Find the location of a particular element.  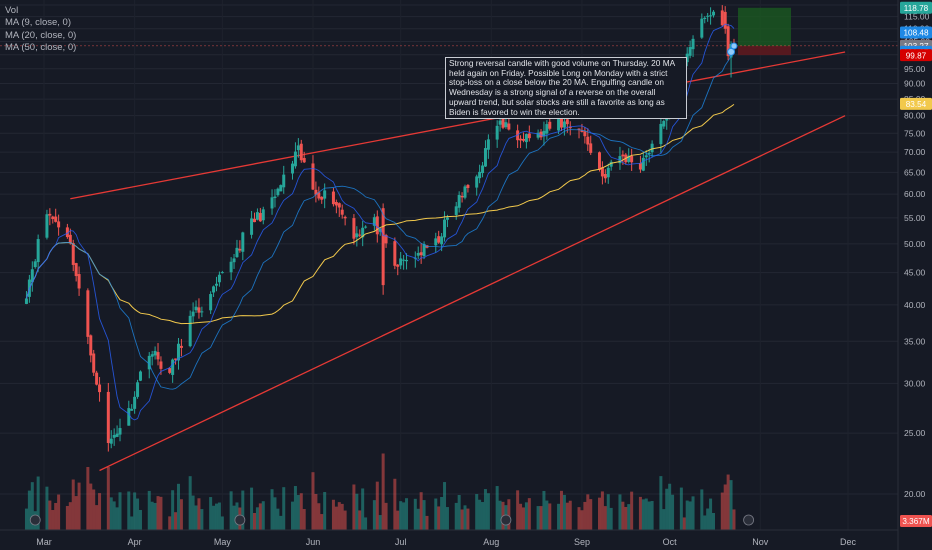

y-tick-label: 25.00 is located at coordinates (915, 433).